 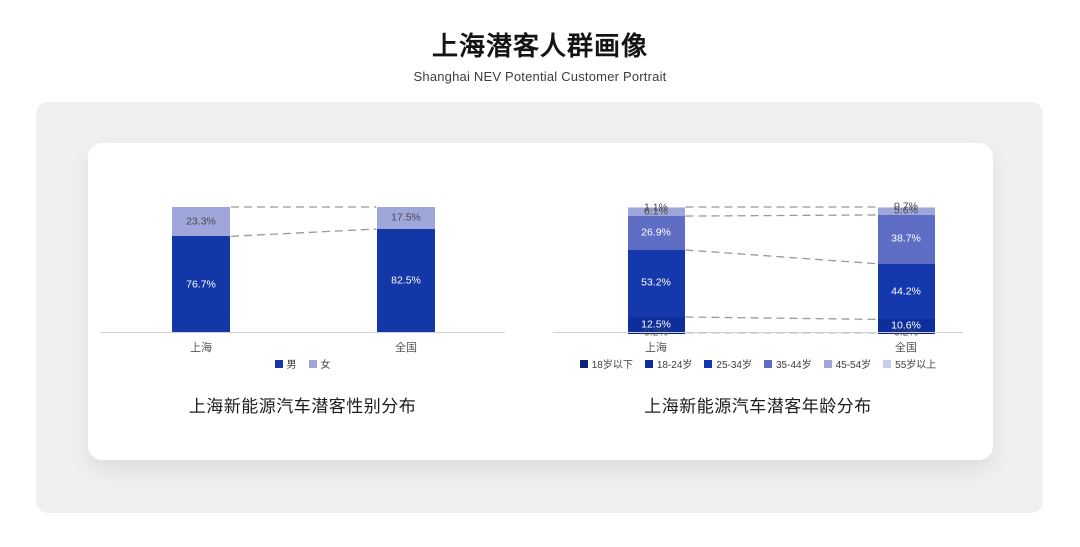 I want to click on stacked-bar: 76.7% 23.3%, so click(x=201, y=270).